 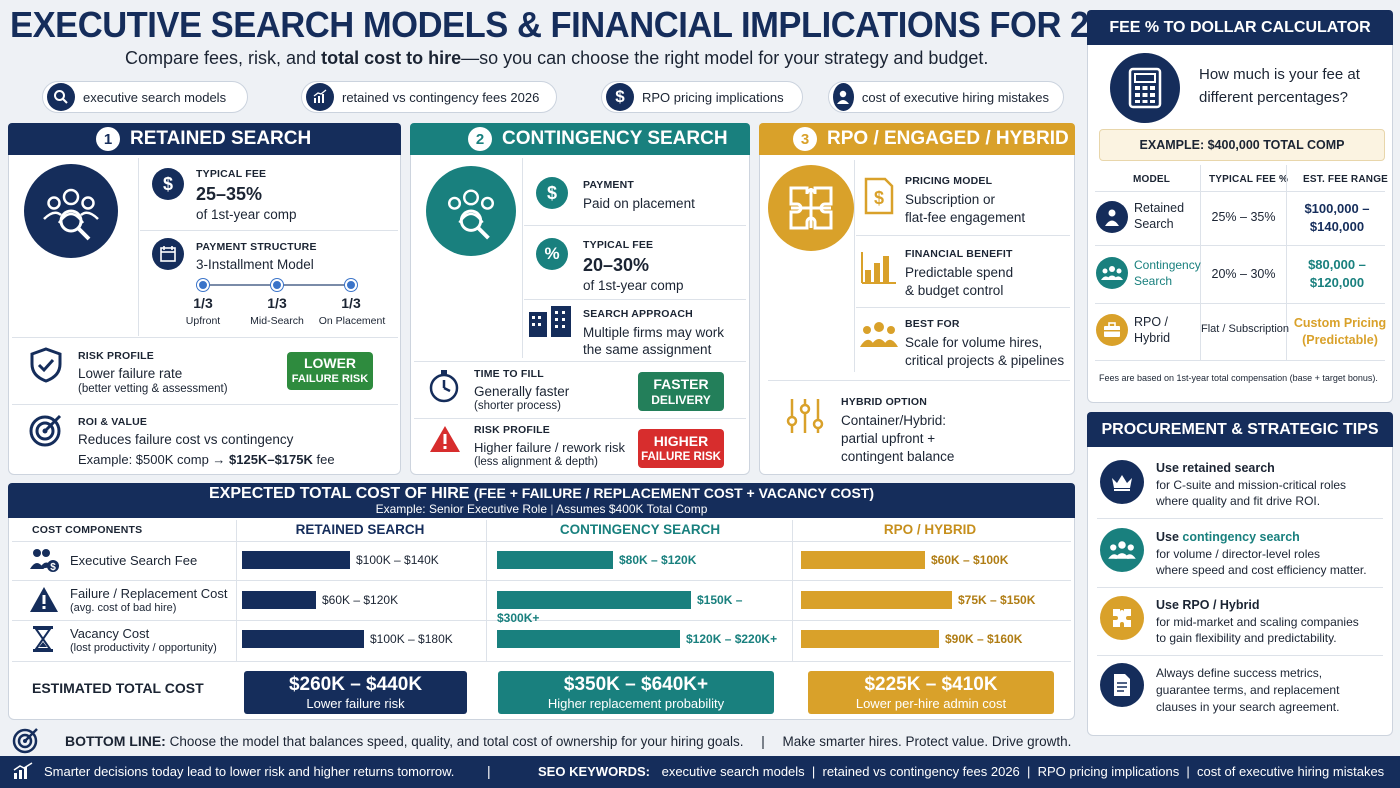 What do you see at coordinates (429, 97) in the screenshot?
I see `keyword-pill-fees: retained vs contingency fees 2026` at bounding box center [429, 97].